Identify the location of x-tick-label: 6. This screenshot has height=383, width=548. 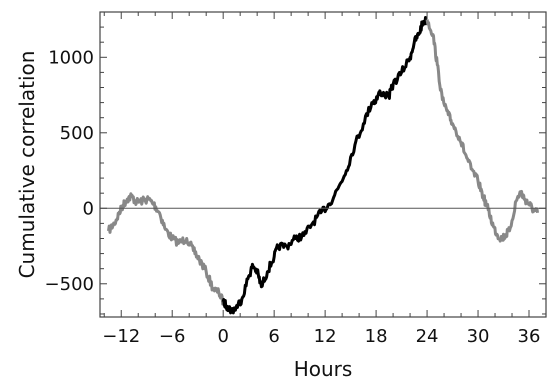
(273, 336).